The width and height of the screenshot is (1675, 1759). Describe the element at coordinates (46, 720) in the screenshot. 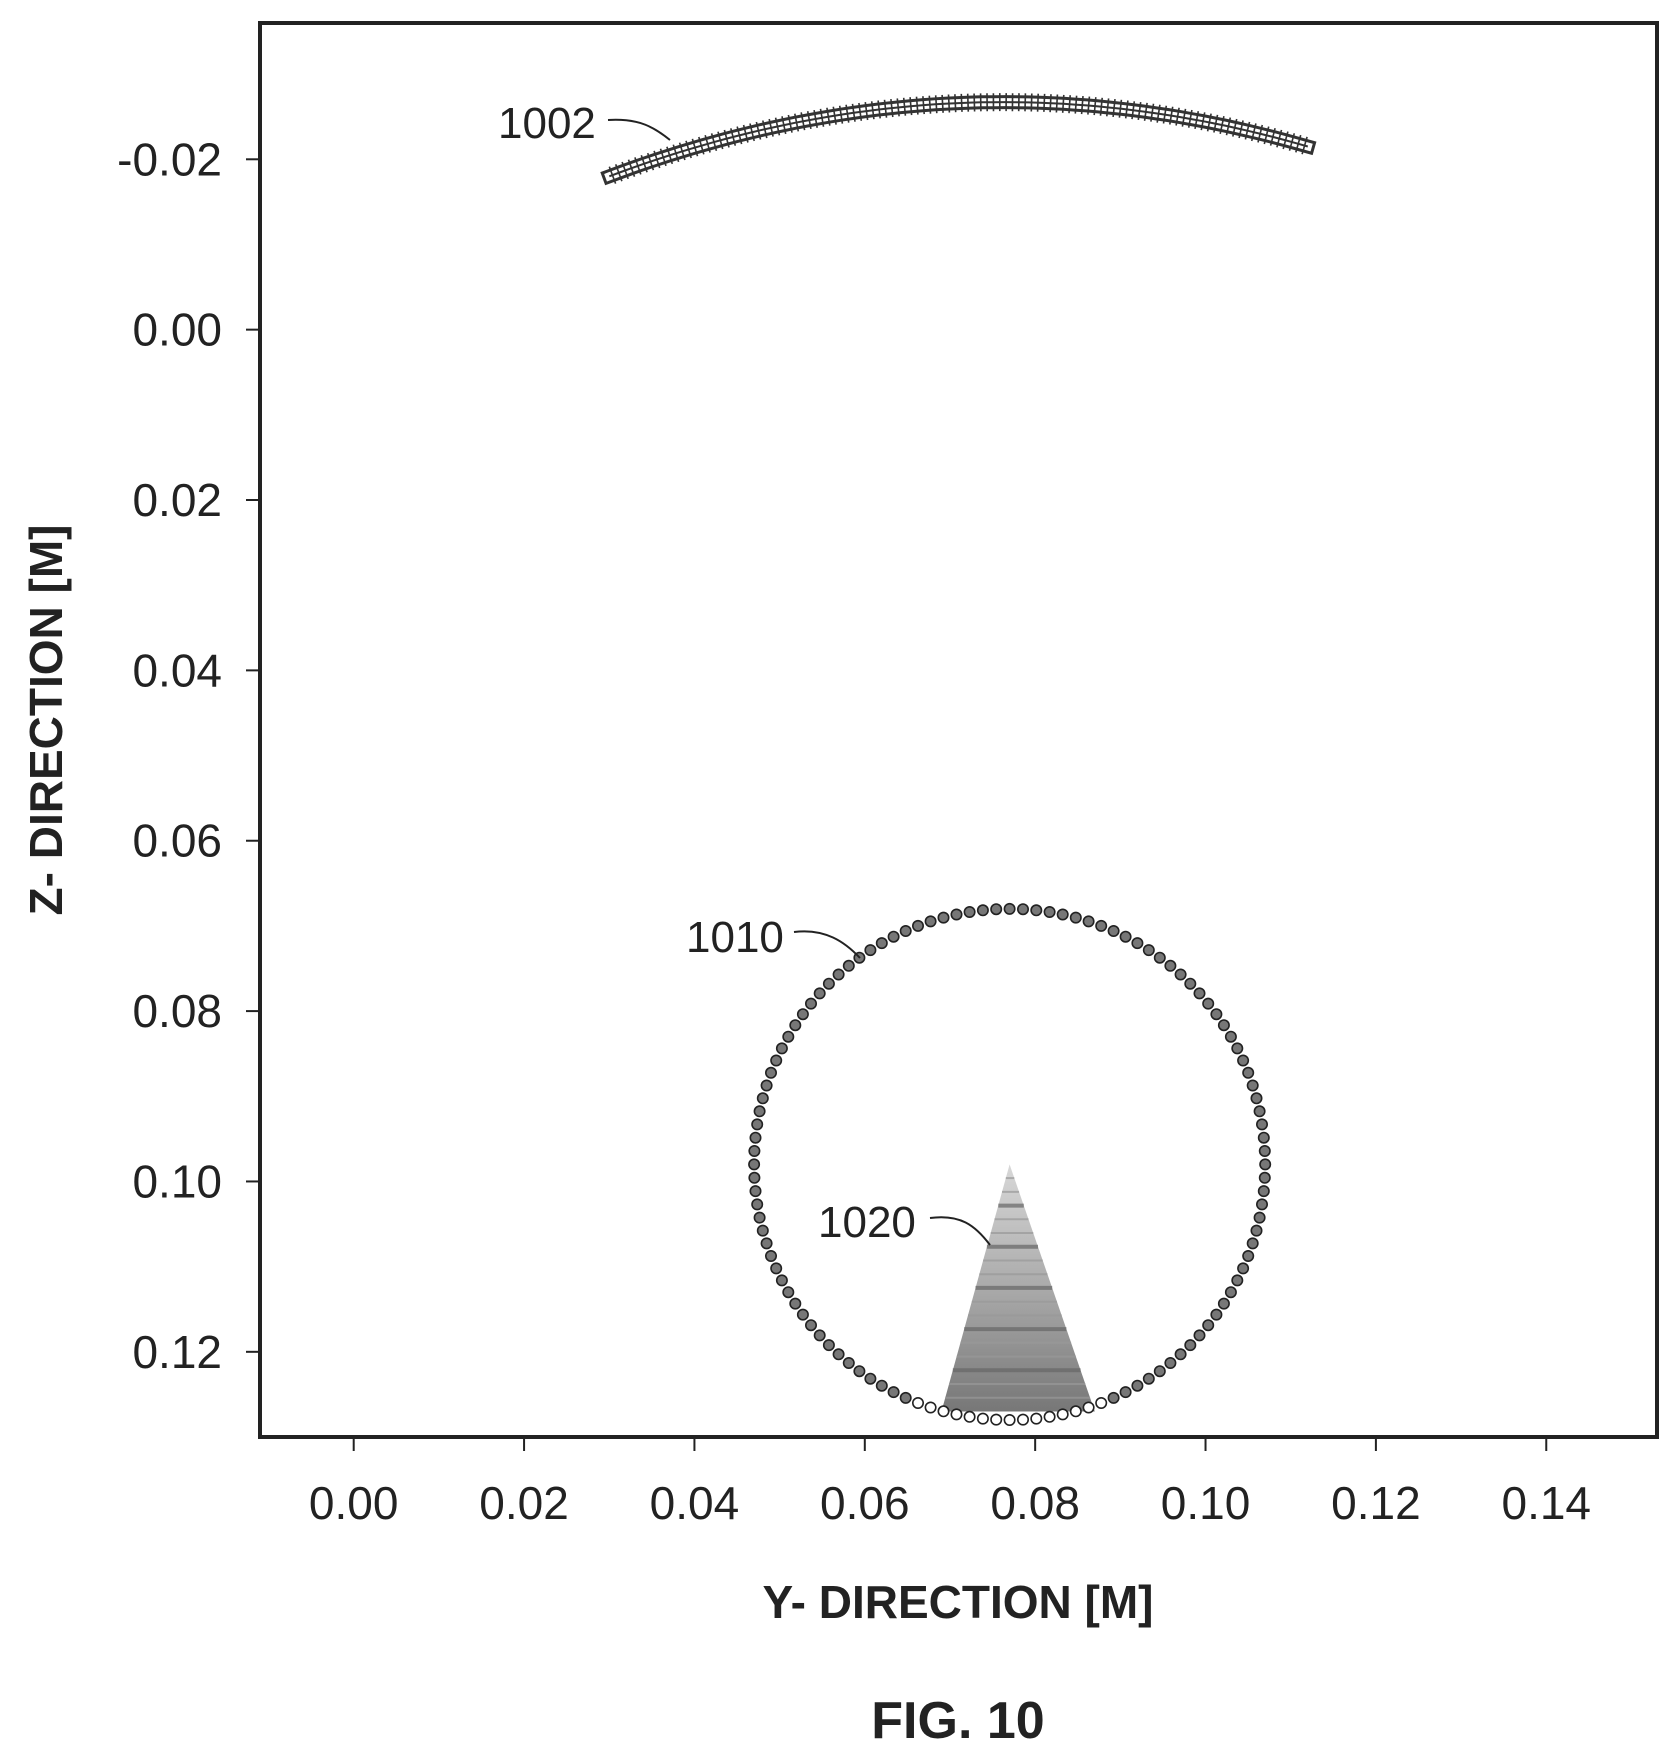

I see `y-axis-title: Z- DIRECTION [M]` at that location.